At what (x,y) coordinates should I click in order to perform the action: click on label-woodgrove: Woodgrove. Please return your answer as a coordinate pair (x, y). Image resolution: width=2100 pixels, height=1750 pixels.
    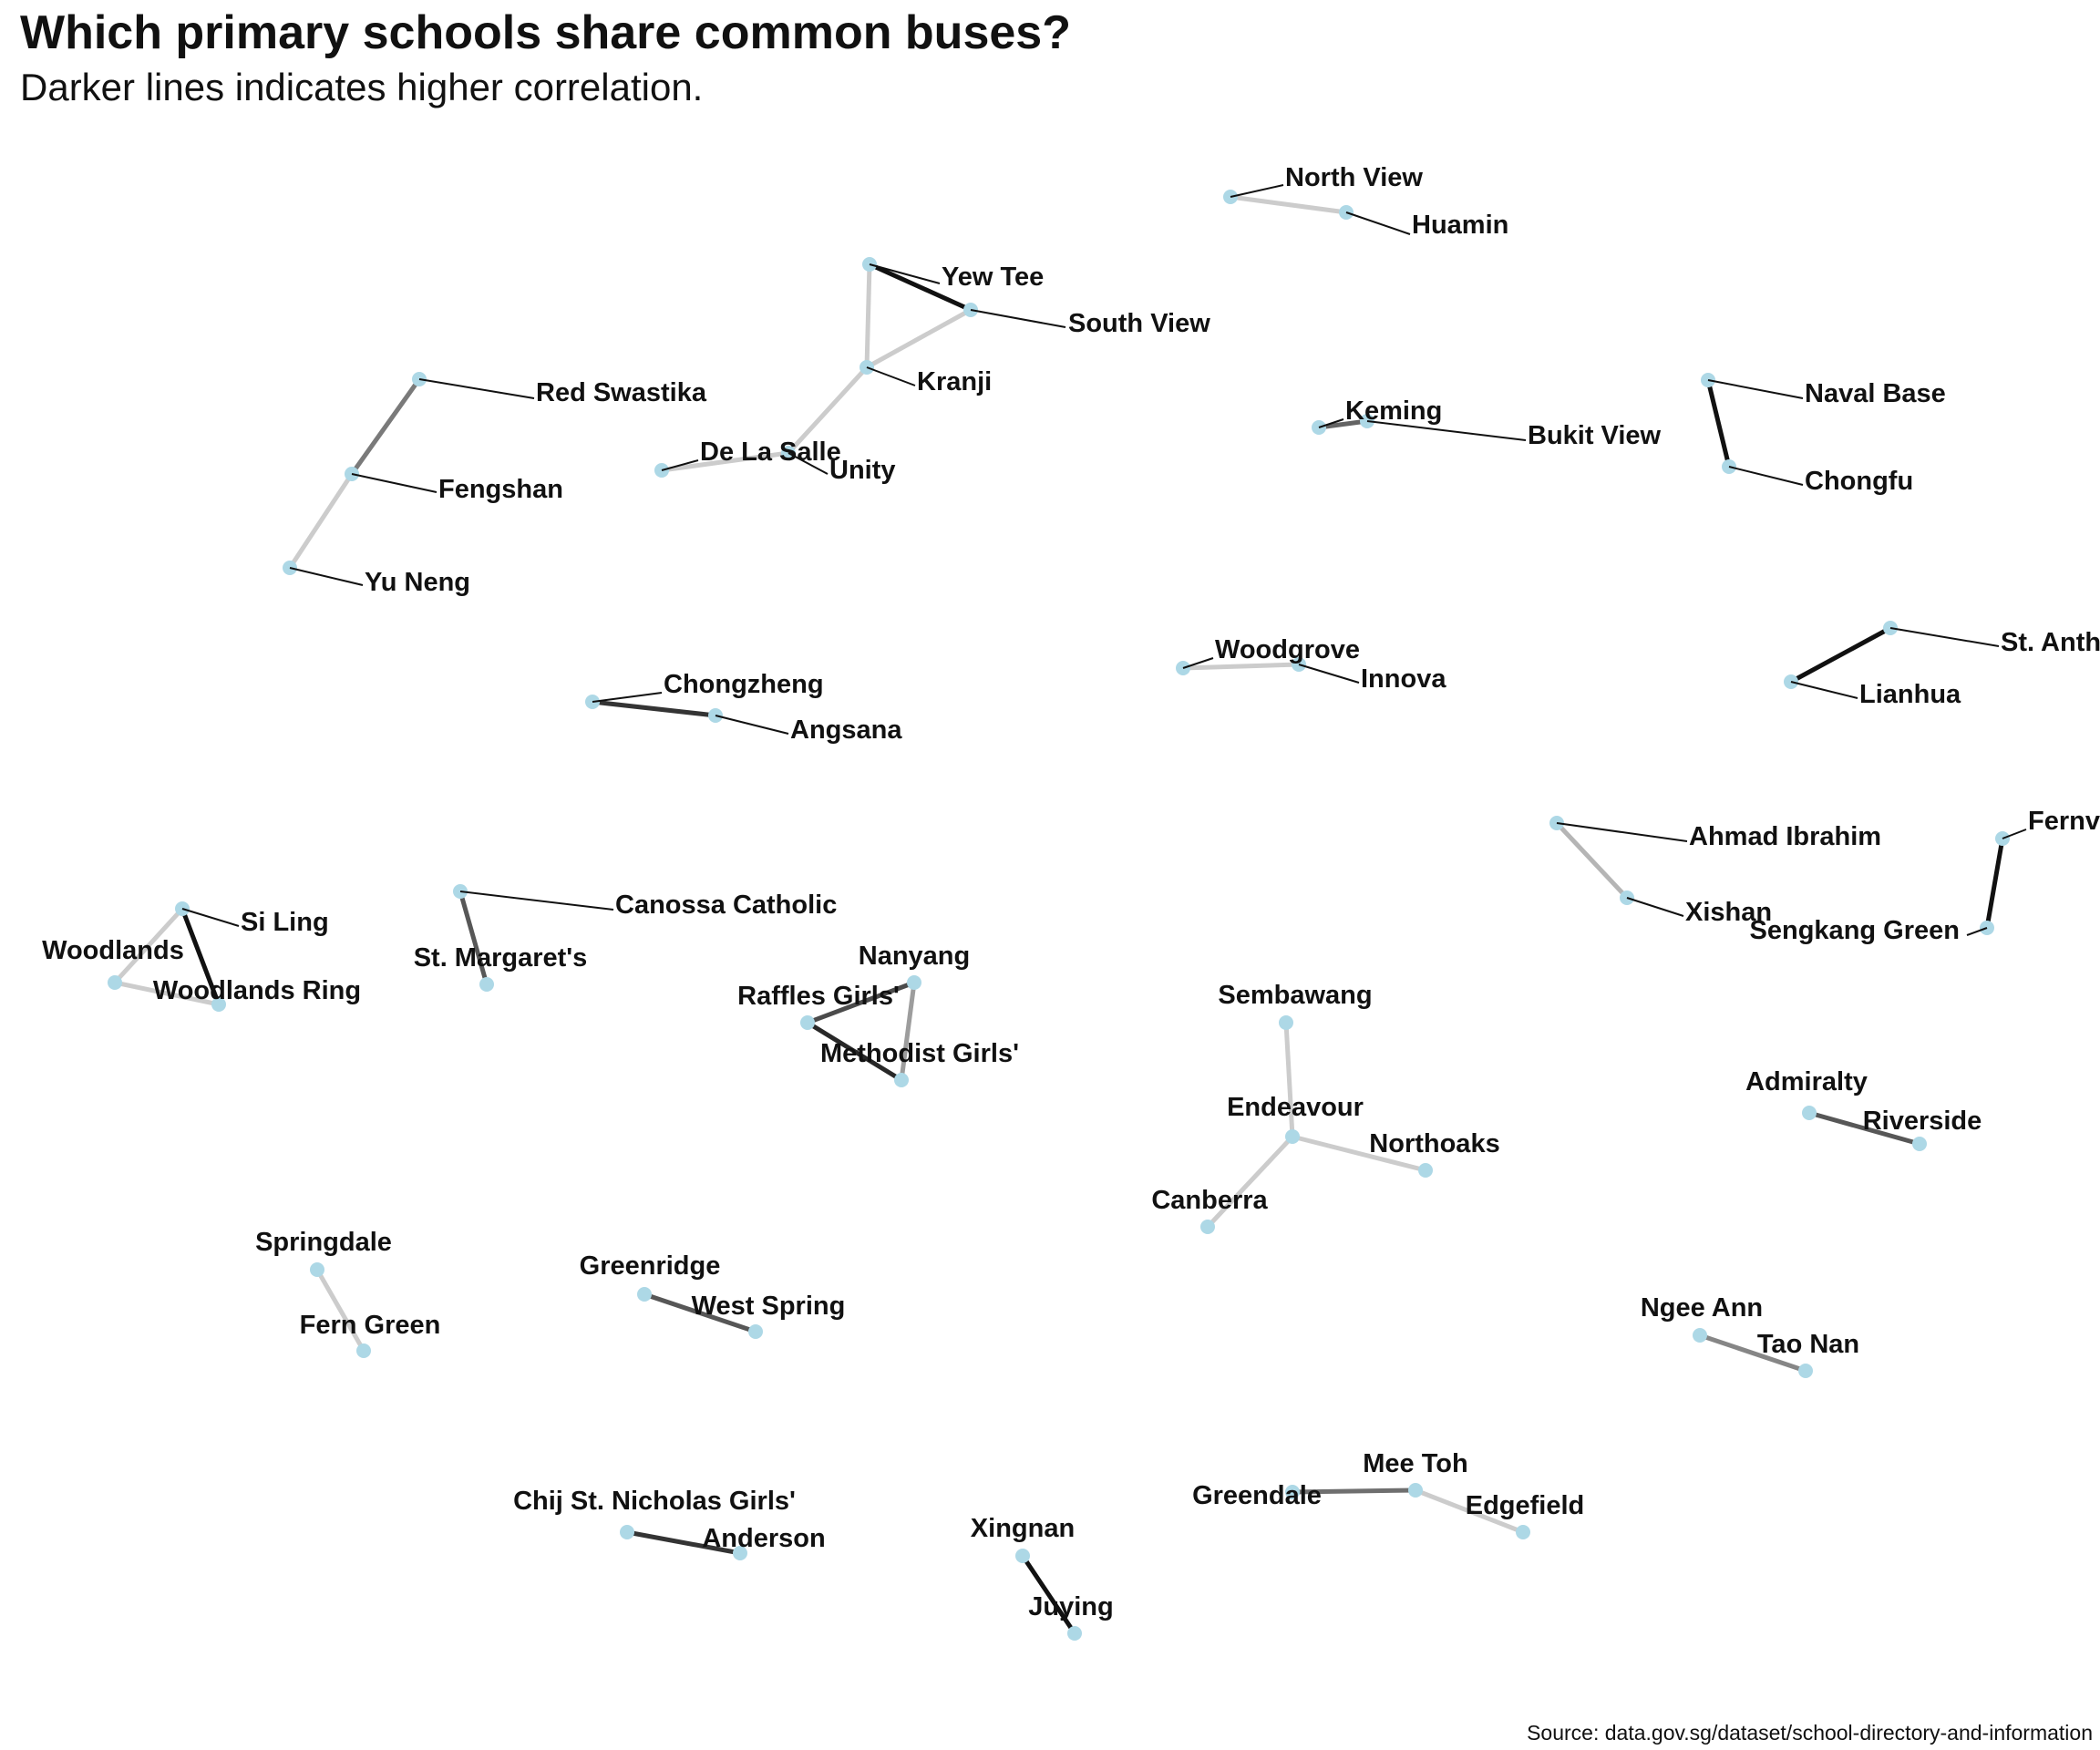
    Looking at the image, I should click on (1288, 650).